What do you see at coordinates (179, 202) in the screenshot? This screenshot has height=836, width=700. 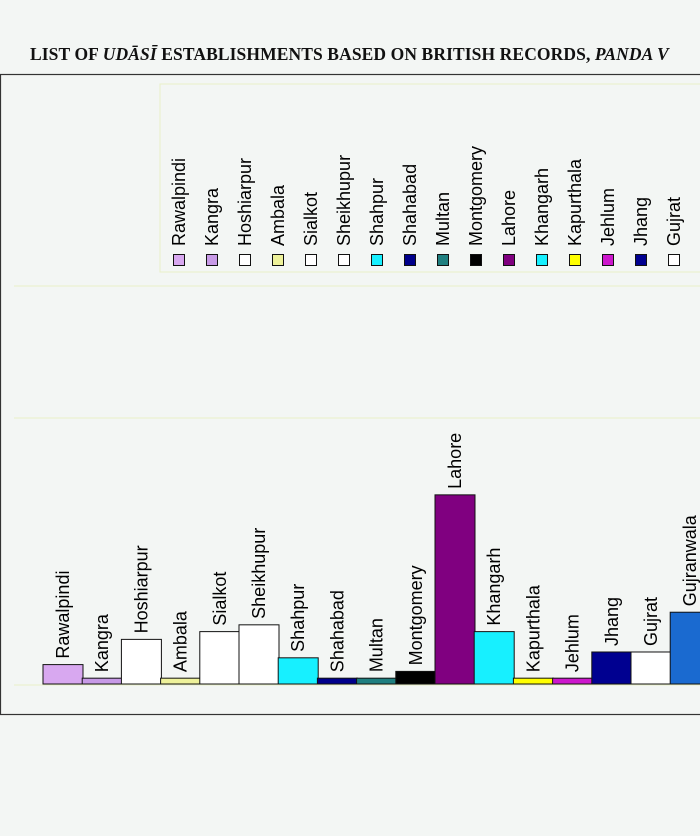 I see `legend-label: Rawalpindi` at bounding box center [179, 202].